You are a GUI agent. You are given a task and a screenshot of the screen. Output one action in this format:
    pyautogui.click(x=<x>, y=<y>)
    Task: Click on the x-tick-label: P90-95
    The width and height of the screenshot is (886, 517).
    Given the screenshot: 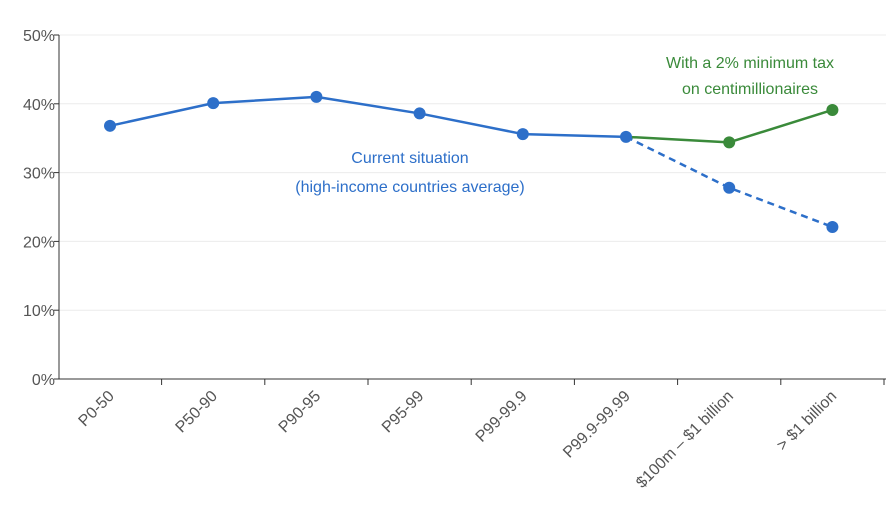 What is the action you would take?
    pyautogui.click(x=300, y=412)
    